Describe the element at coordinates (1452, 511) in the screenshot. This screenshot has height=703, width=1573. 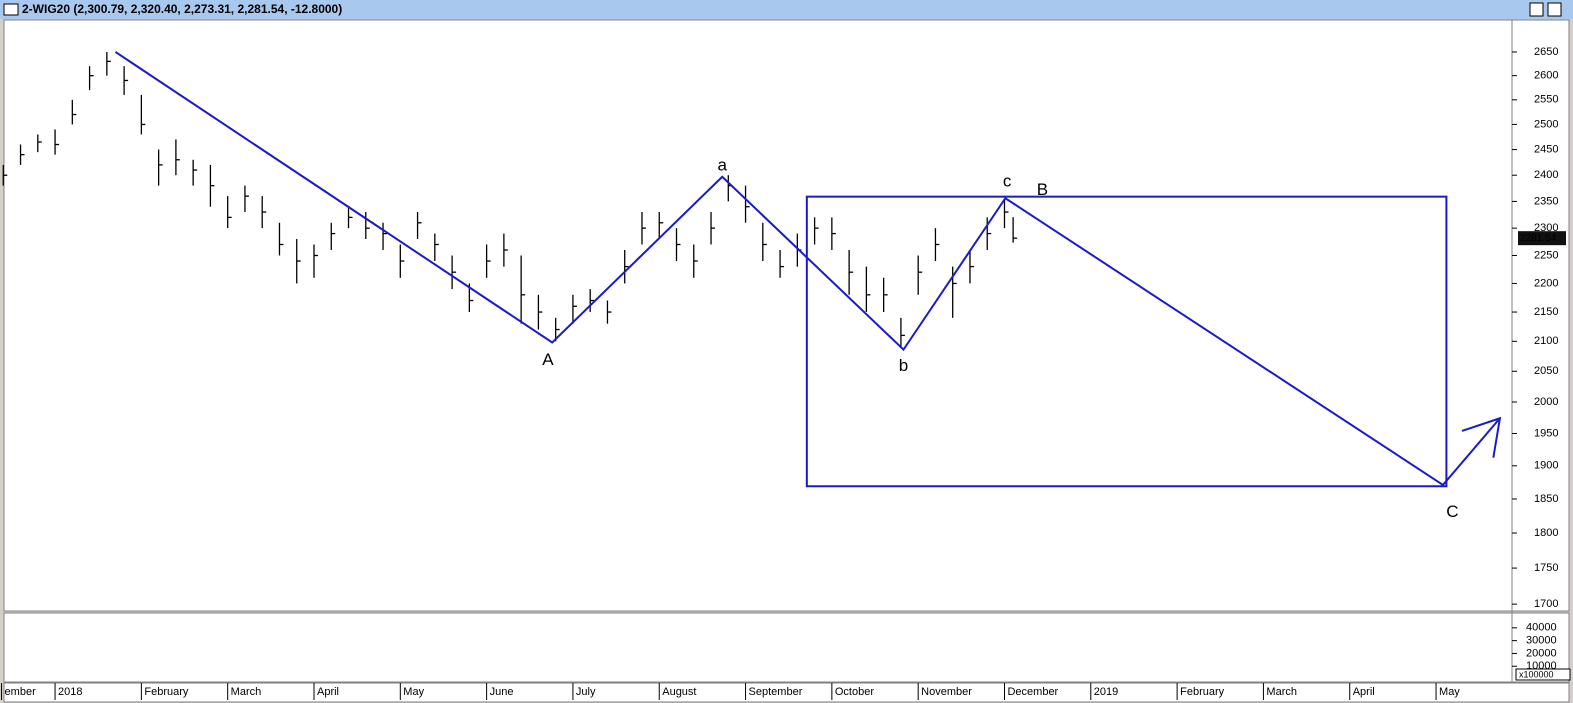
I see `wave-label: C` at that location.